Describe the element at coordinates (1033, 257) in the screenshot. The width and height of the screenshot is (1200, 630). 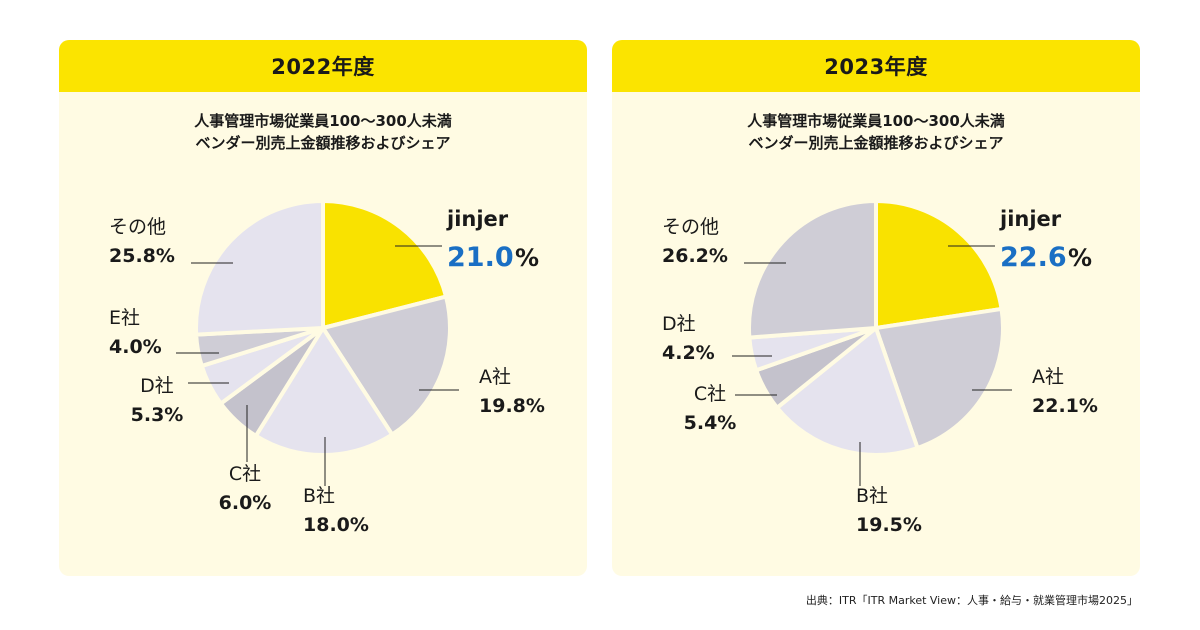
I see `slice-value-jinjer: 22.6` at that location.